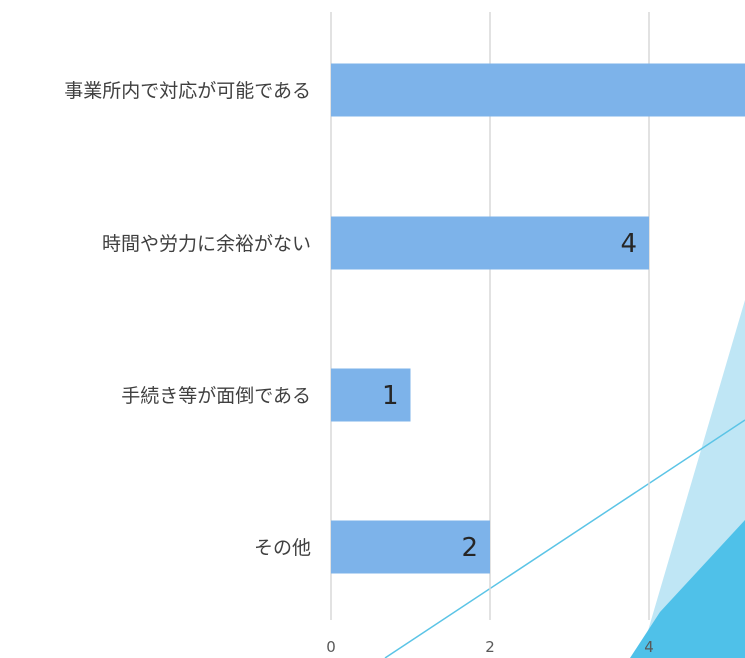 The image size is (745, 658). What do you see at coordinates (469, 548) in the screenshot?
I see `data-label: 2` at bounding box center [469, 548].